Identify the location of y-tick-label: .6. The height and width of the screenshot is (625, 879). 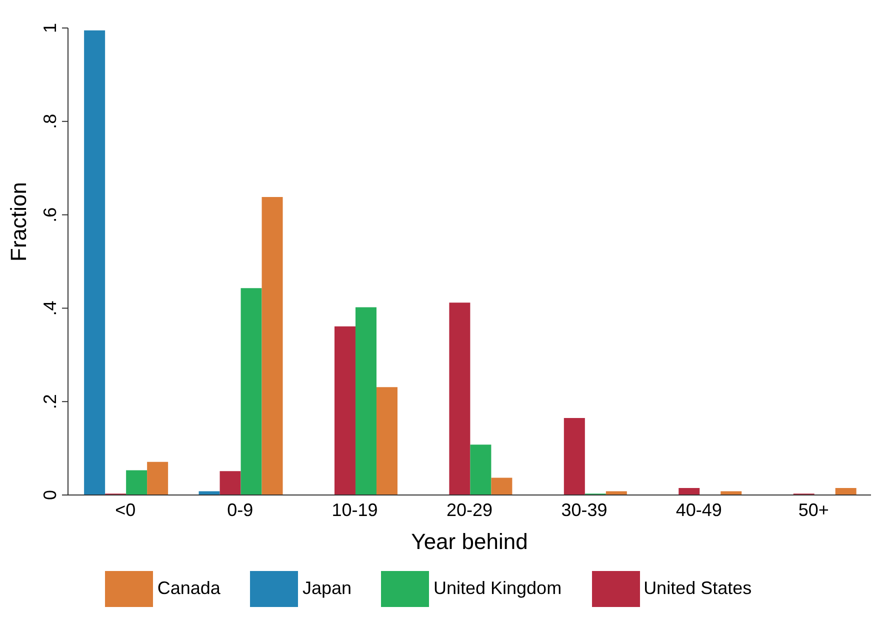
(50, 214).